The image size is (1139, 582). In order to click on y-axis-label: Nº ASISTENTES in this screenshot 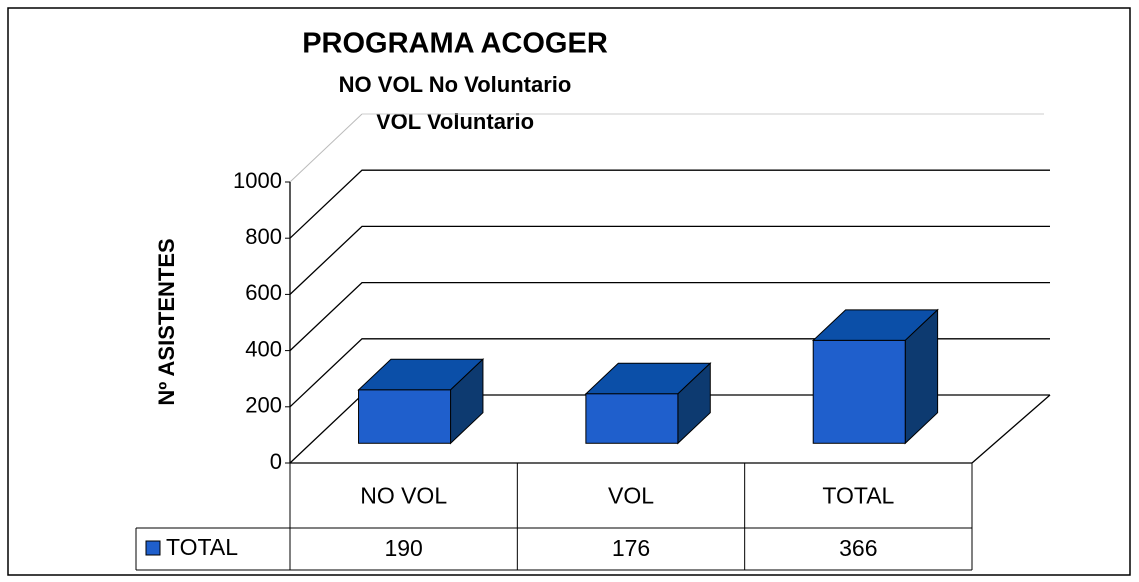, I will do `click(166, 321)`.